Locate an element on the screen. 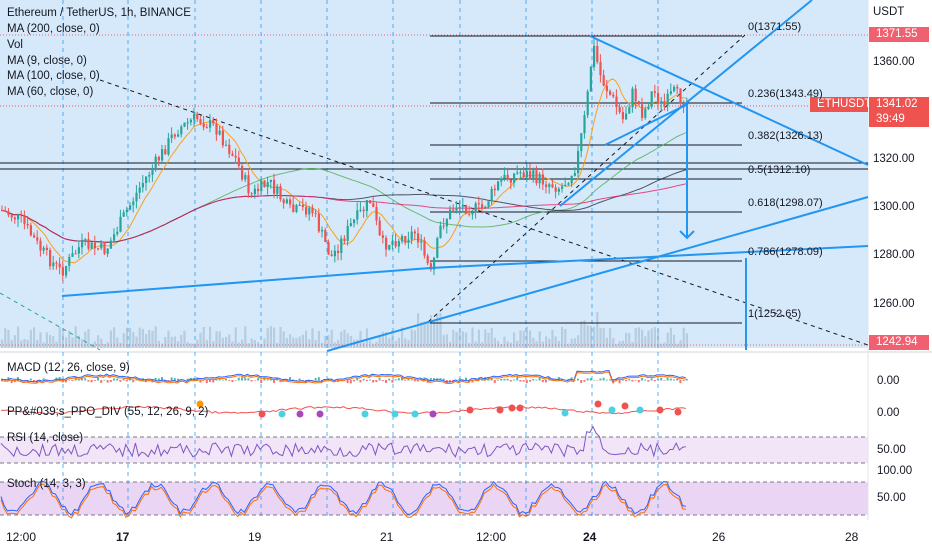 Image resolution: width=932 pixels, height=550 pixels. legend-ma60: MA (60, close, 0) is located at coordinates (50, 92).